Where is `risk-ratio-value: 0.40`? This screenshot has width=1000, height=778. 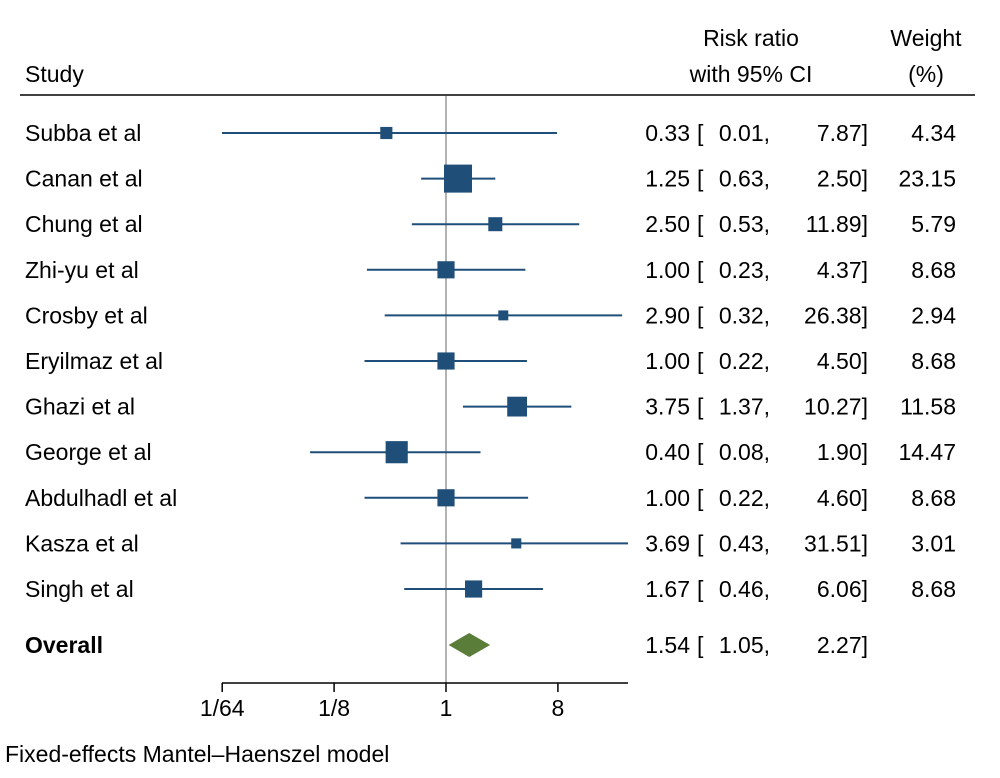 risk-ratio-value: 0.40 is located at coordinates (667, 452).